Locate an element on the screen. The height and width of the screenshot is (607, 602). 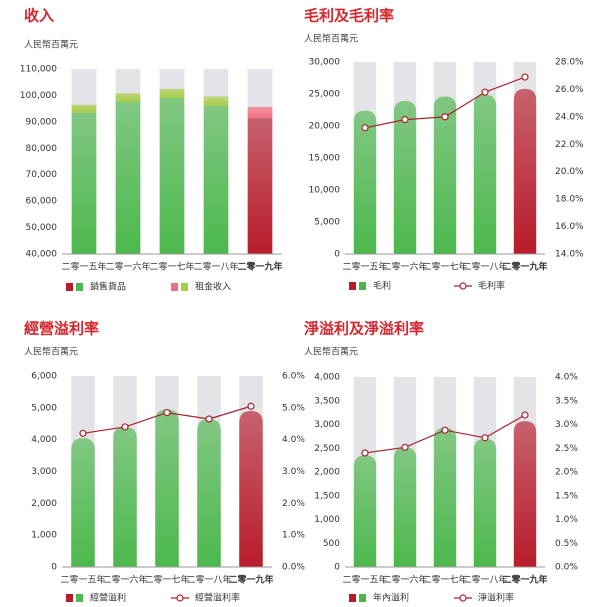
y-tick-label: 2,500 is located at coordinates (327, 449).